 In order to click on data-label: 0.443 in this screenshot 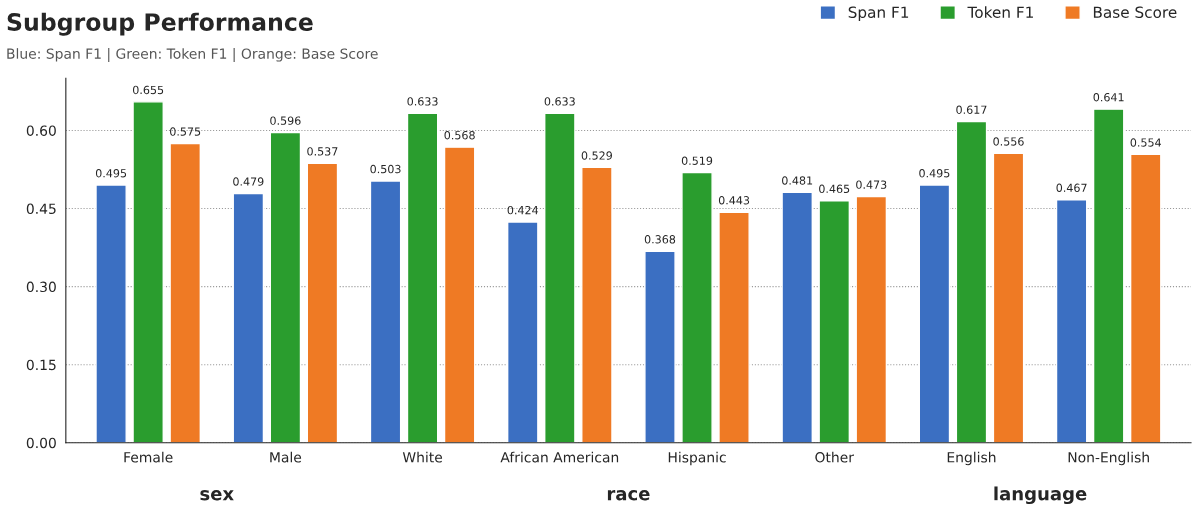, I will do `click(734, 200)`.